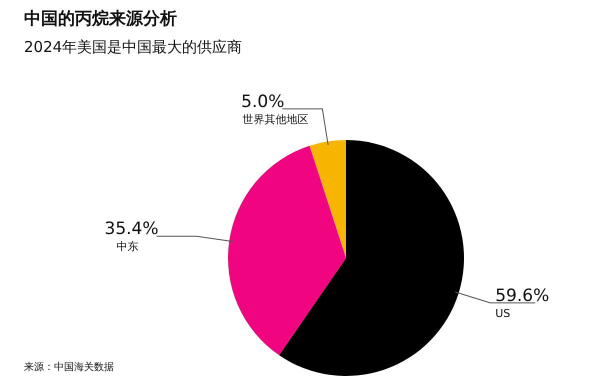 This screenshot has height=390, width=612. Describe the element at coordinates (522, 296) in the screenshot. I see `data-label: 59.6%` at that location.